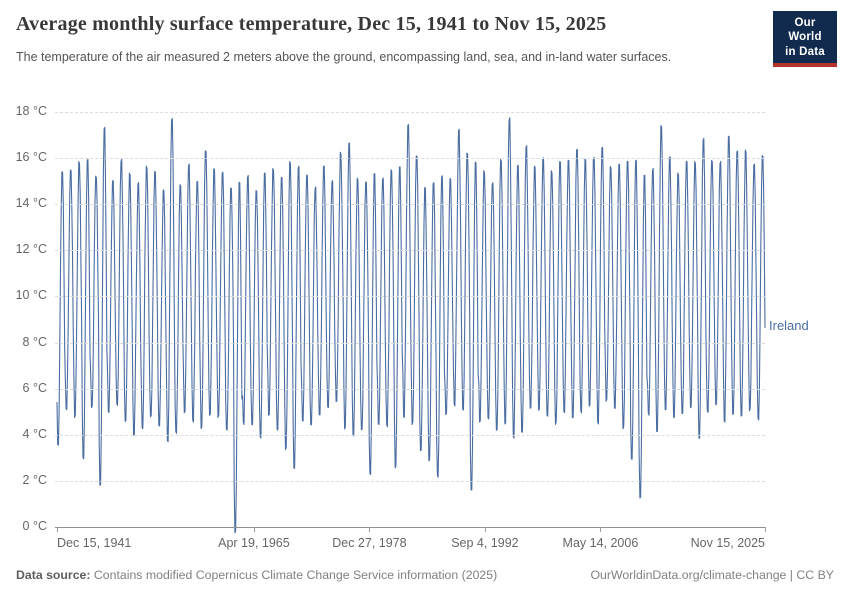  I want to click on data-source-label: Data source:, so click(53, 575).